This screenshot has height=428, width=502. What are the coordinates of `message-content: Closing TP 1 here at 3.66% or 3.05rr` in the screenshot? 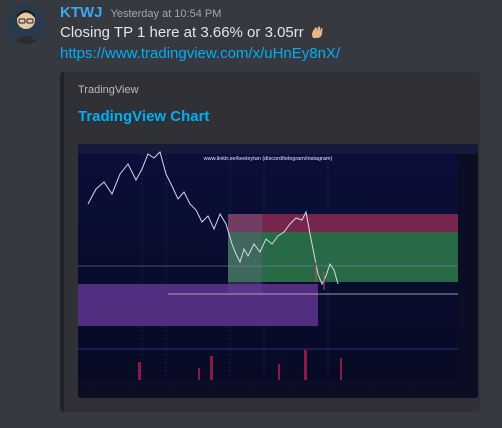 It's located at (192, 32).